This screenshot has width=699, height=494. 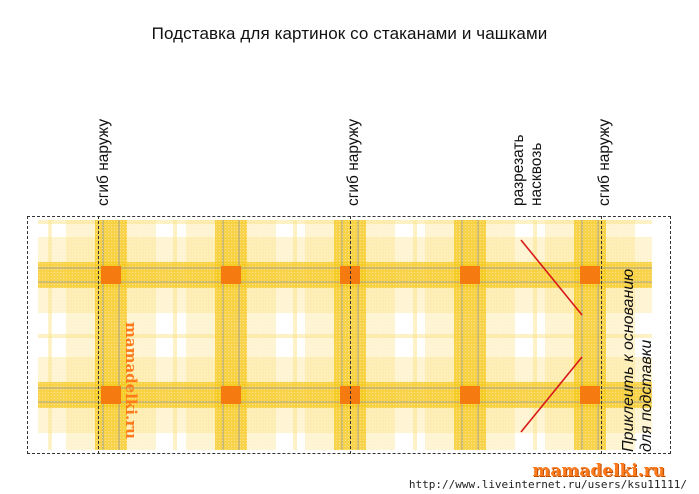 What do you see at coordinates (536, 174) in the screenshot?
I see `cut-label-line2: насквозь` at bounding box center [536, 174].